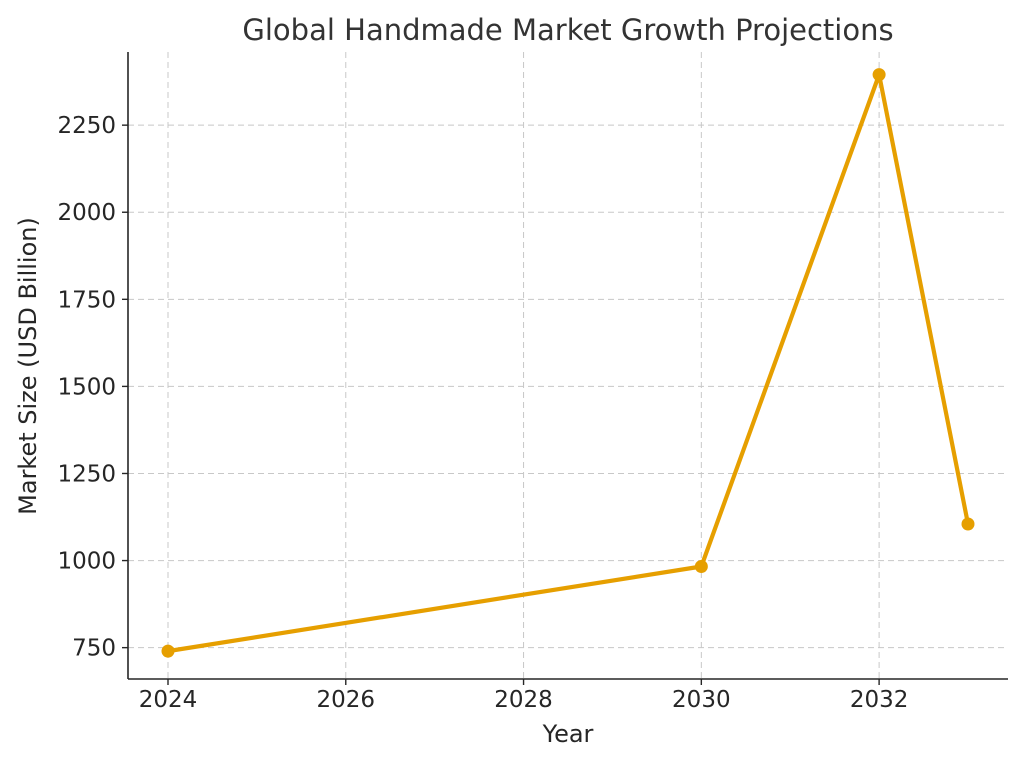 The image size is (1024, 764). What do you see at coordinates (94, 649) in the screenshot?
I see `y-tick-label: 750` at bounding box center [94, 649].